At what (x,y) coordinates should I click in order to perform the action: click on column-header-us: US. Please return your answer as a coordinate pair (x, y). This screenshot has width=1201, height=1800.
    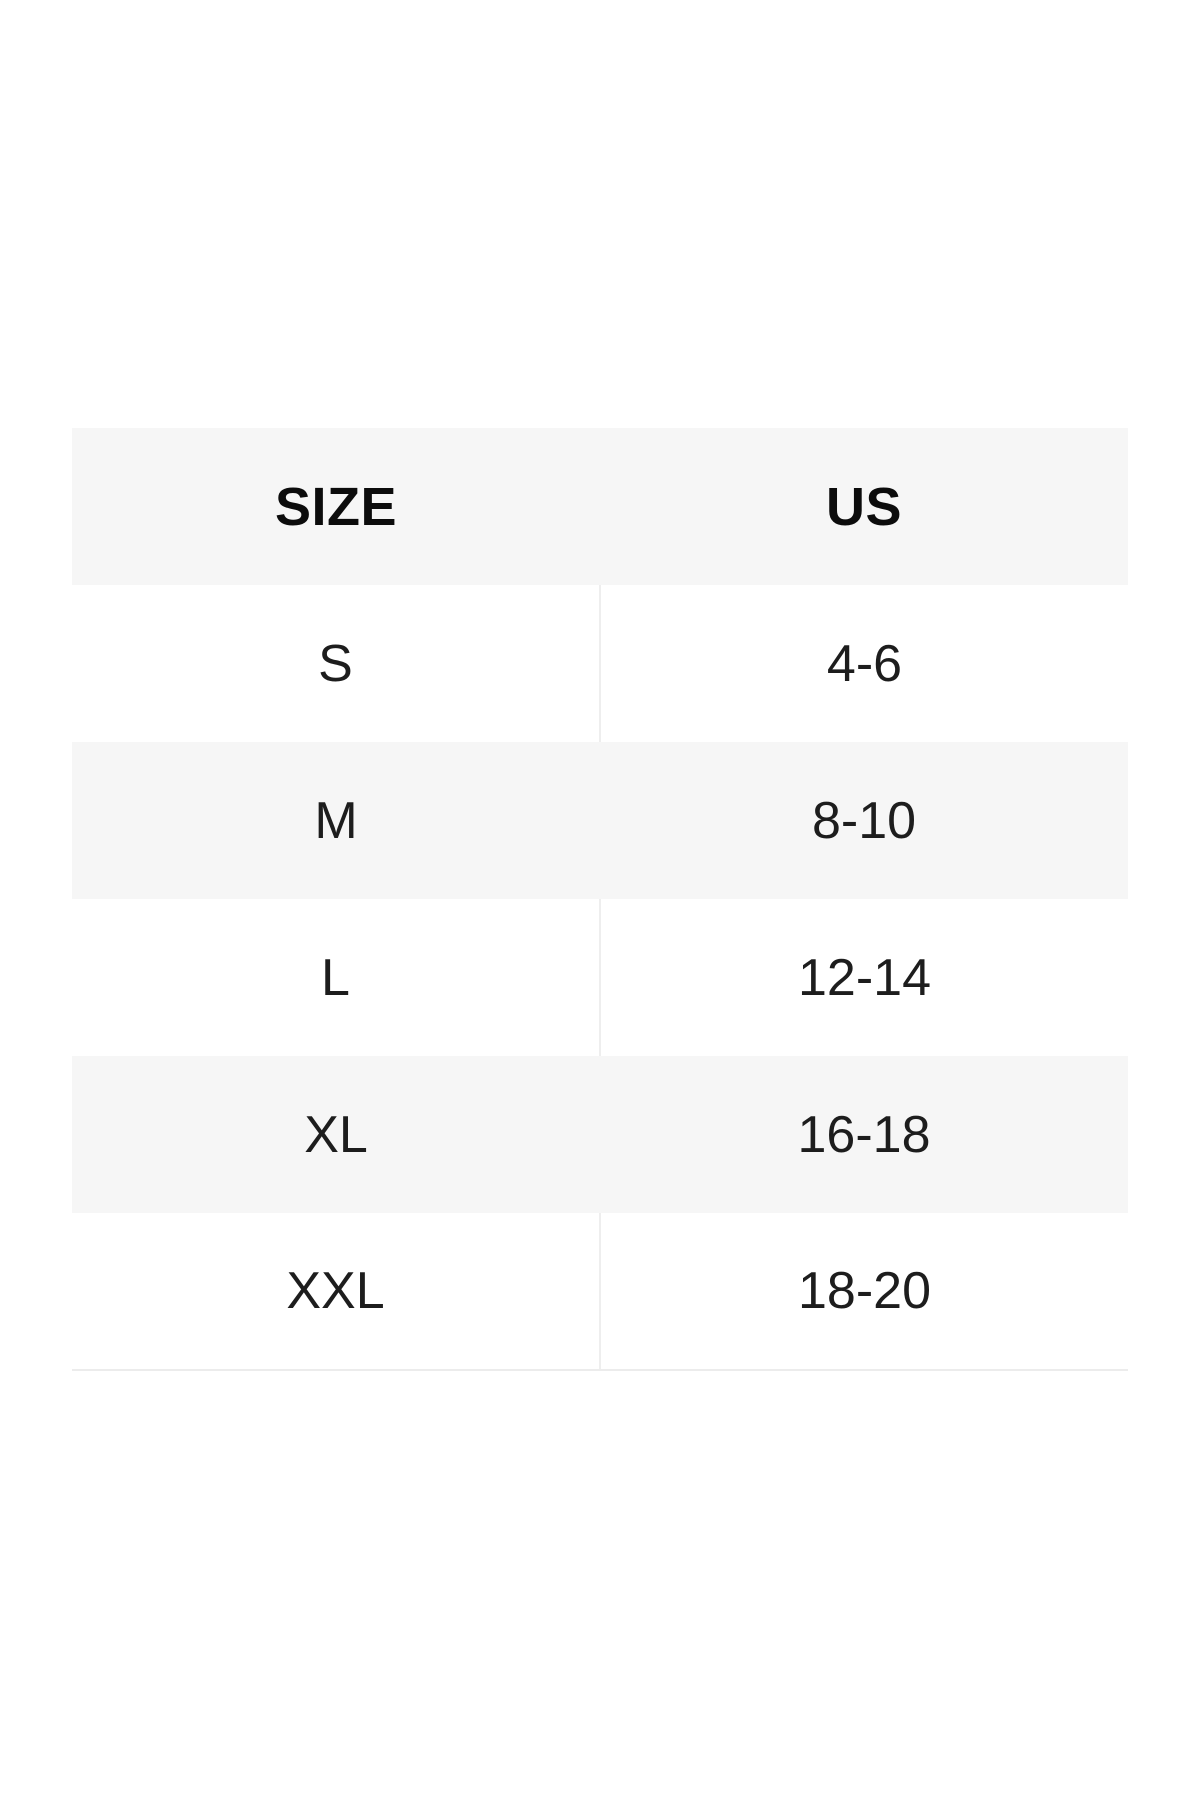
    Looking at the image, I should click on (864, 506).